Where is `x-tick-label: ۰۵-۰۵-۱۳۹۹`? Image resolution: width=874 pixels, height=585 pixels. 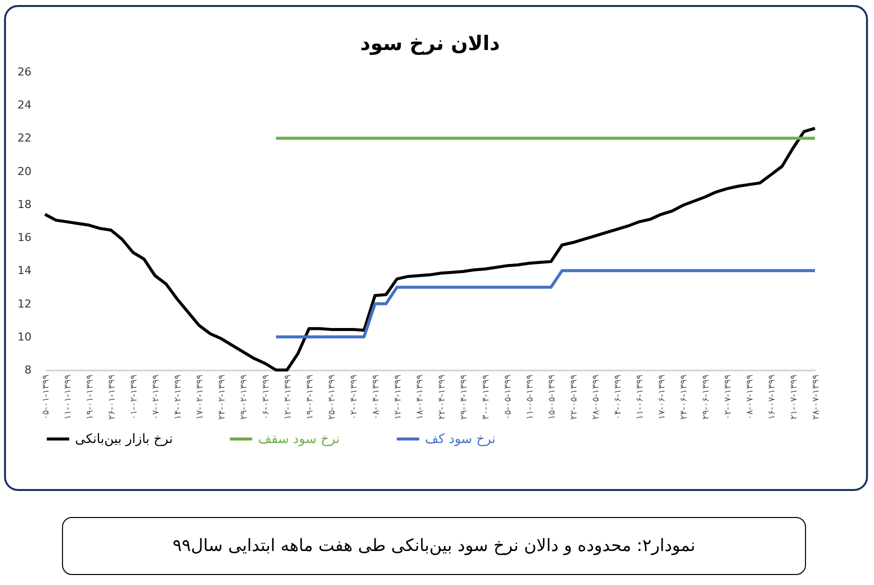 x-tick-label: ۰۵-۰۵-۱۳۹۹ is located at coordinates (509, 397).